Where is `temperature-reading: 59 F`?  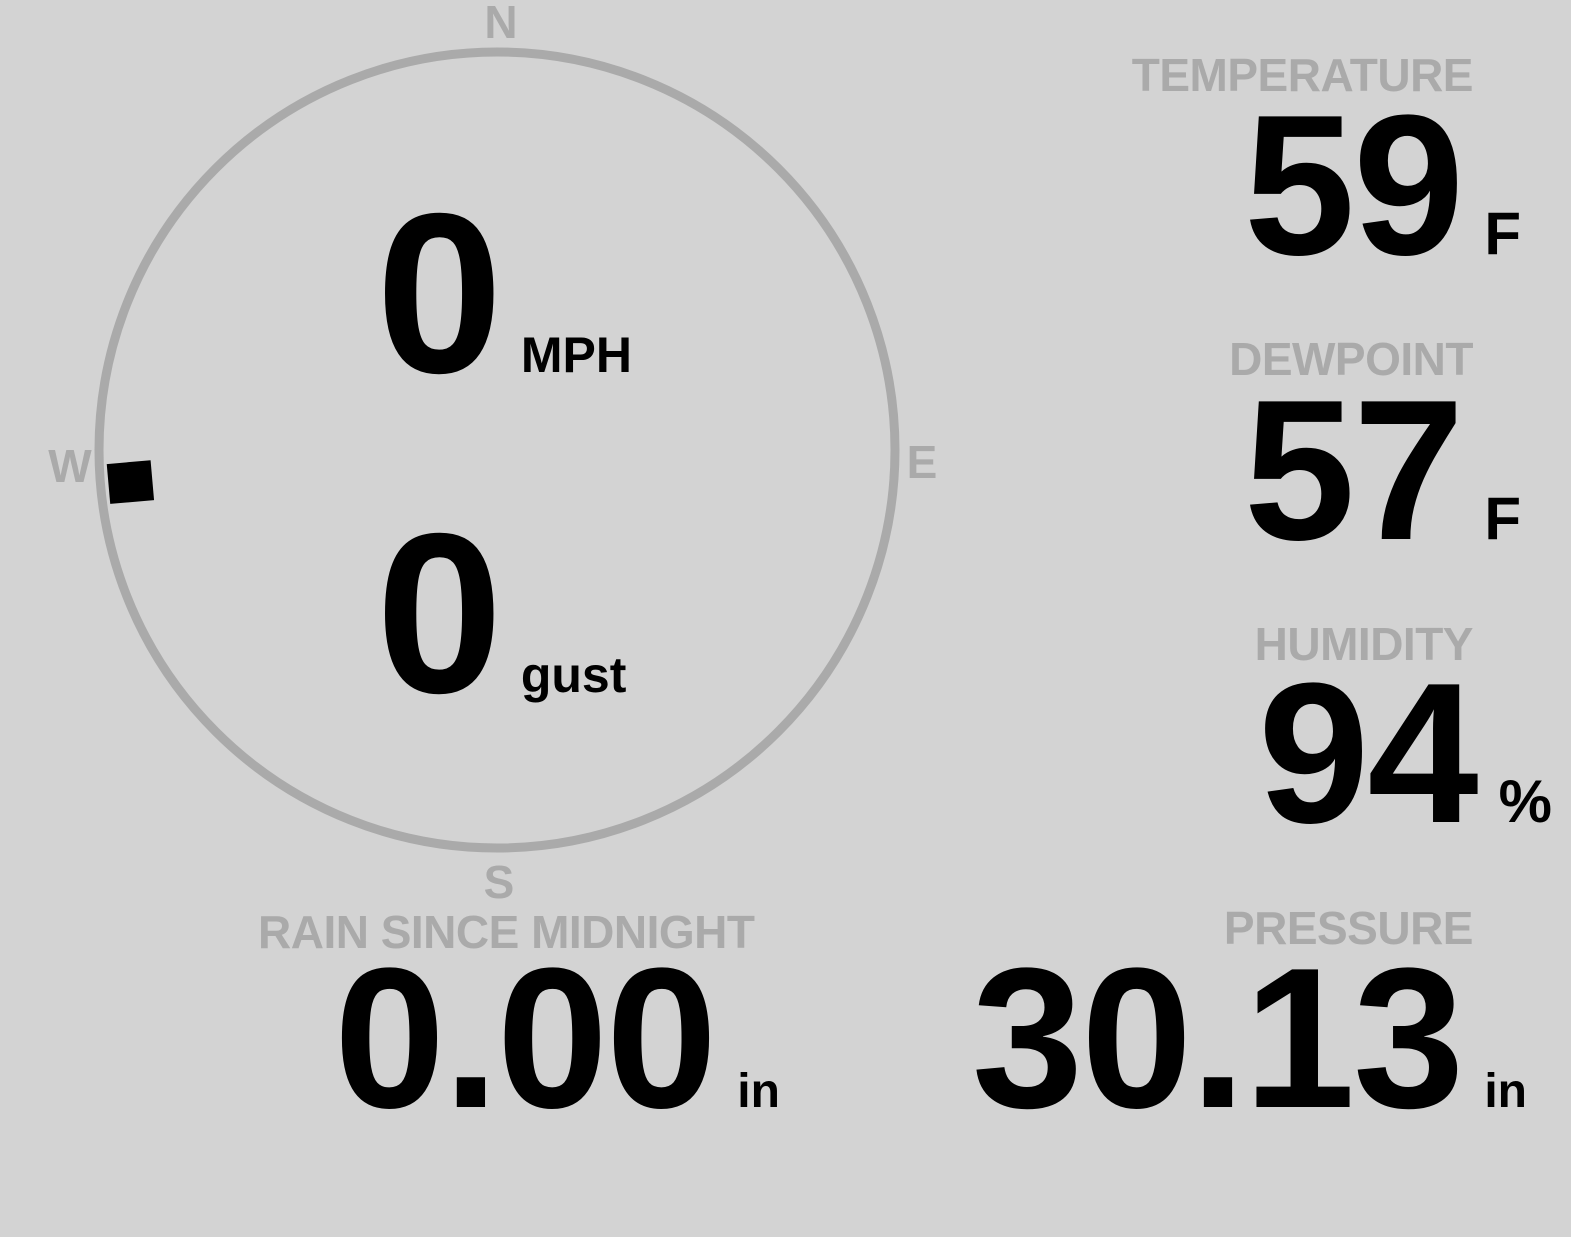
temperature-reading: 59 F is located at coordinates (1382, 186).